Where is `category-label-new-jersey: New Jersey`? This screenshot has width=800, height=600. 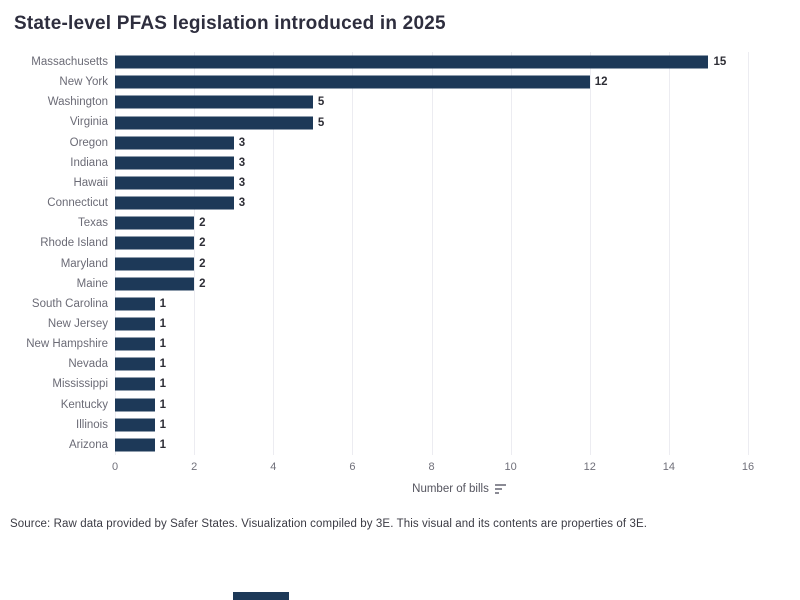 category-label-new-jersey: New Jersey is located at coordinates (77, 323).